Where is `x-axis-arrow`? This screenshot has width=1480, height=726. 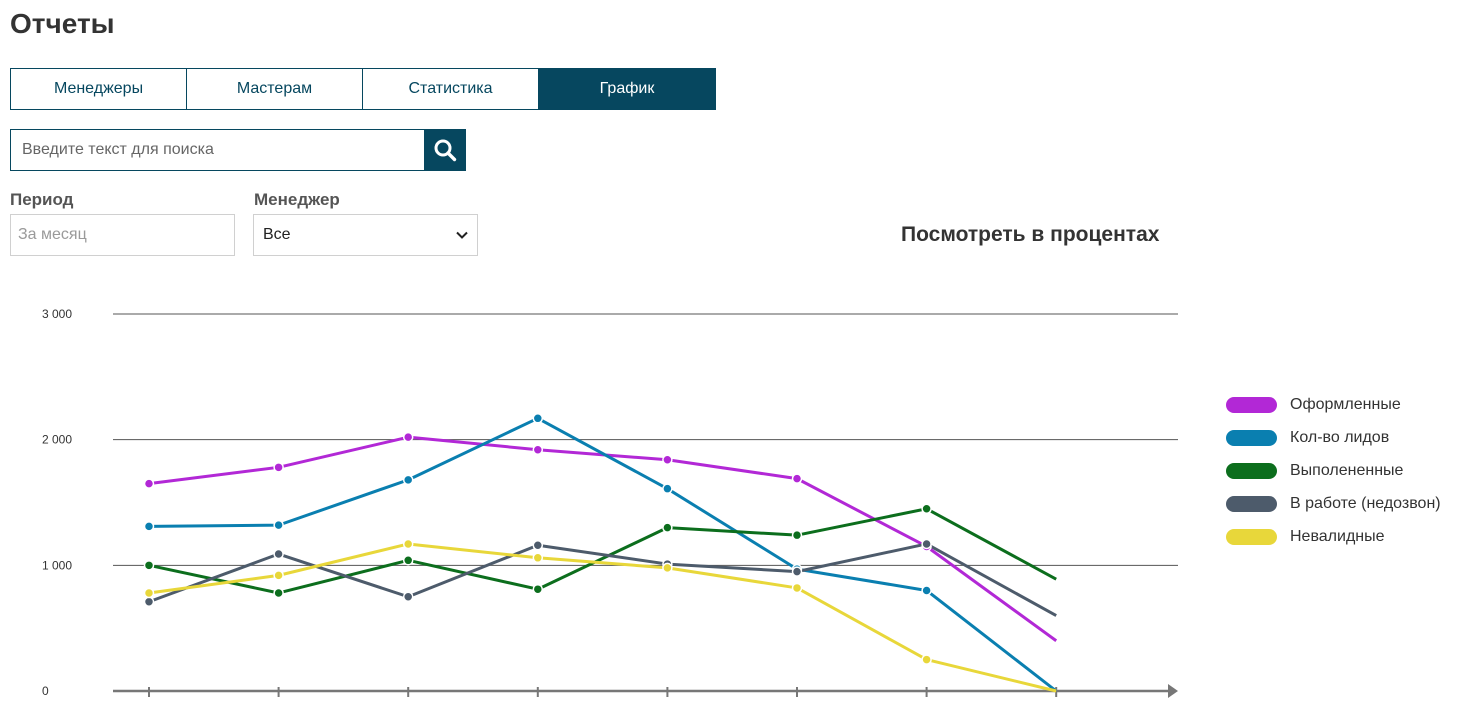 x-axis-arrow is located at coordinates (1173, 691).